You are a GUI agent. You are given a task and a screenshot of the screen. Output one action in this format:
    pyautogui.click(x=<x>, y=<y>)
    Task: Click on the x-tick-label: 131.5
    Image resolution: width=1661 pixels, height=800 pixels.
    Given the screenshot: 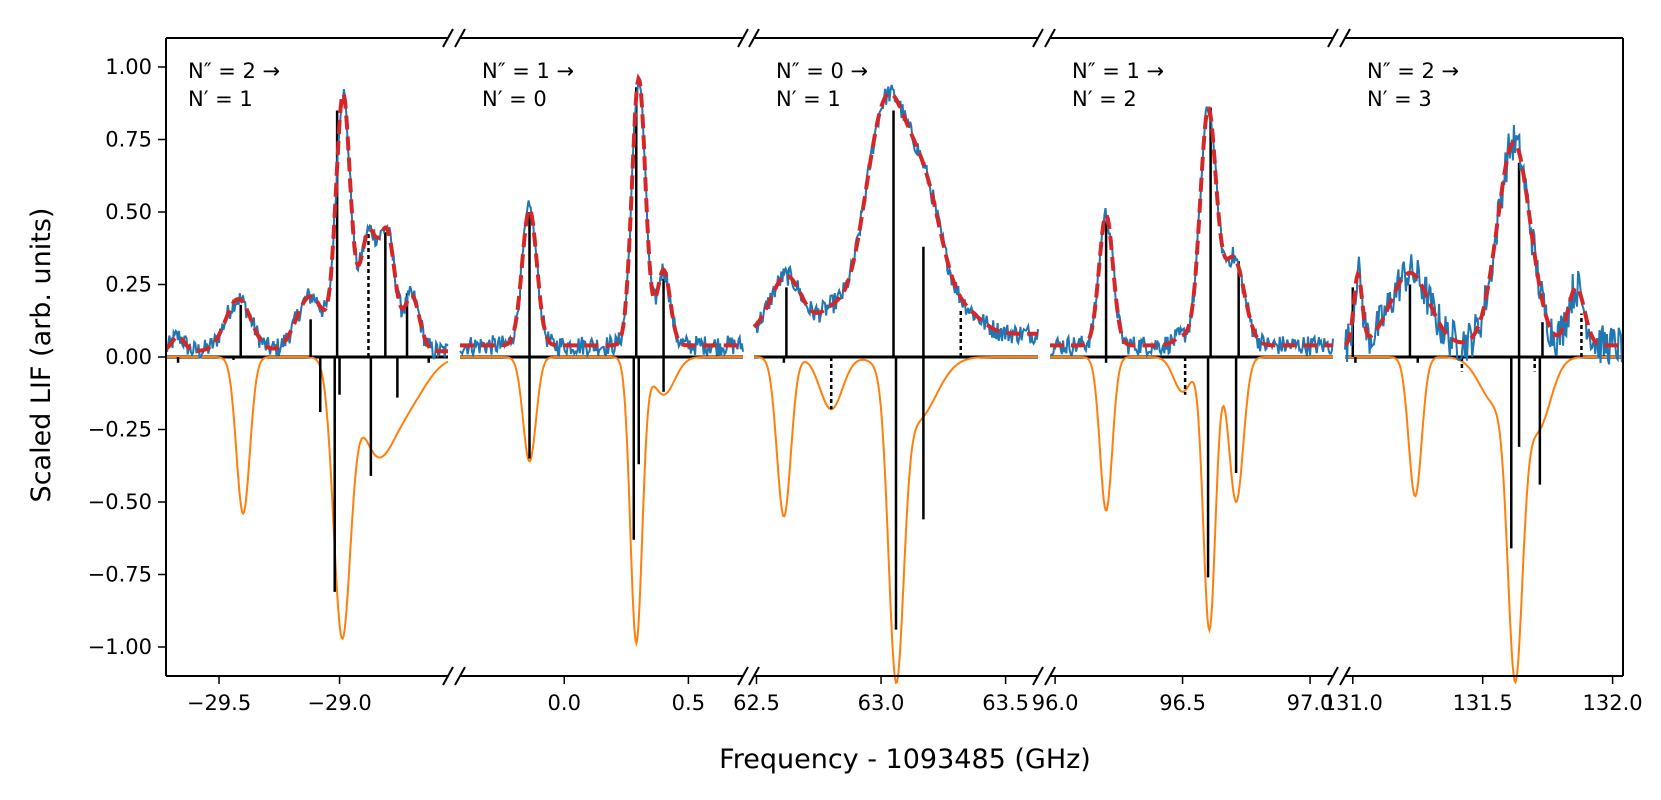 What is the action you would take?
    pyautogui.click(x=1483, y=703)
    